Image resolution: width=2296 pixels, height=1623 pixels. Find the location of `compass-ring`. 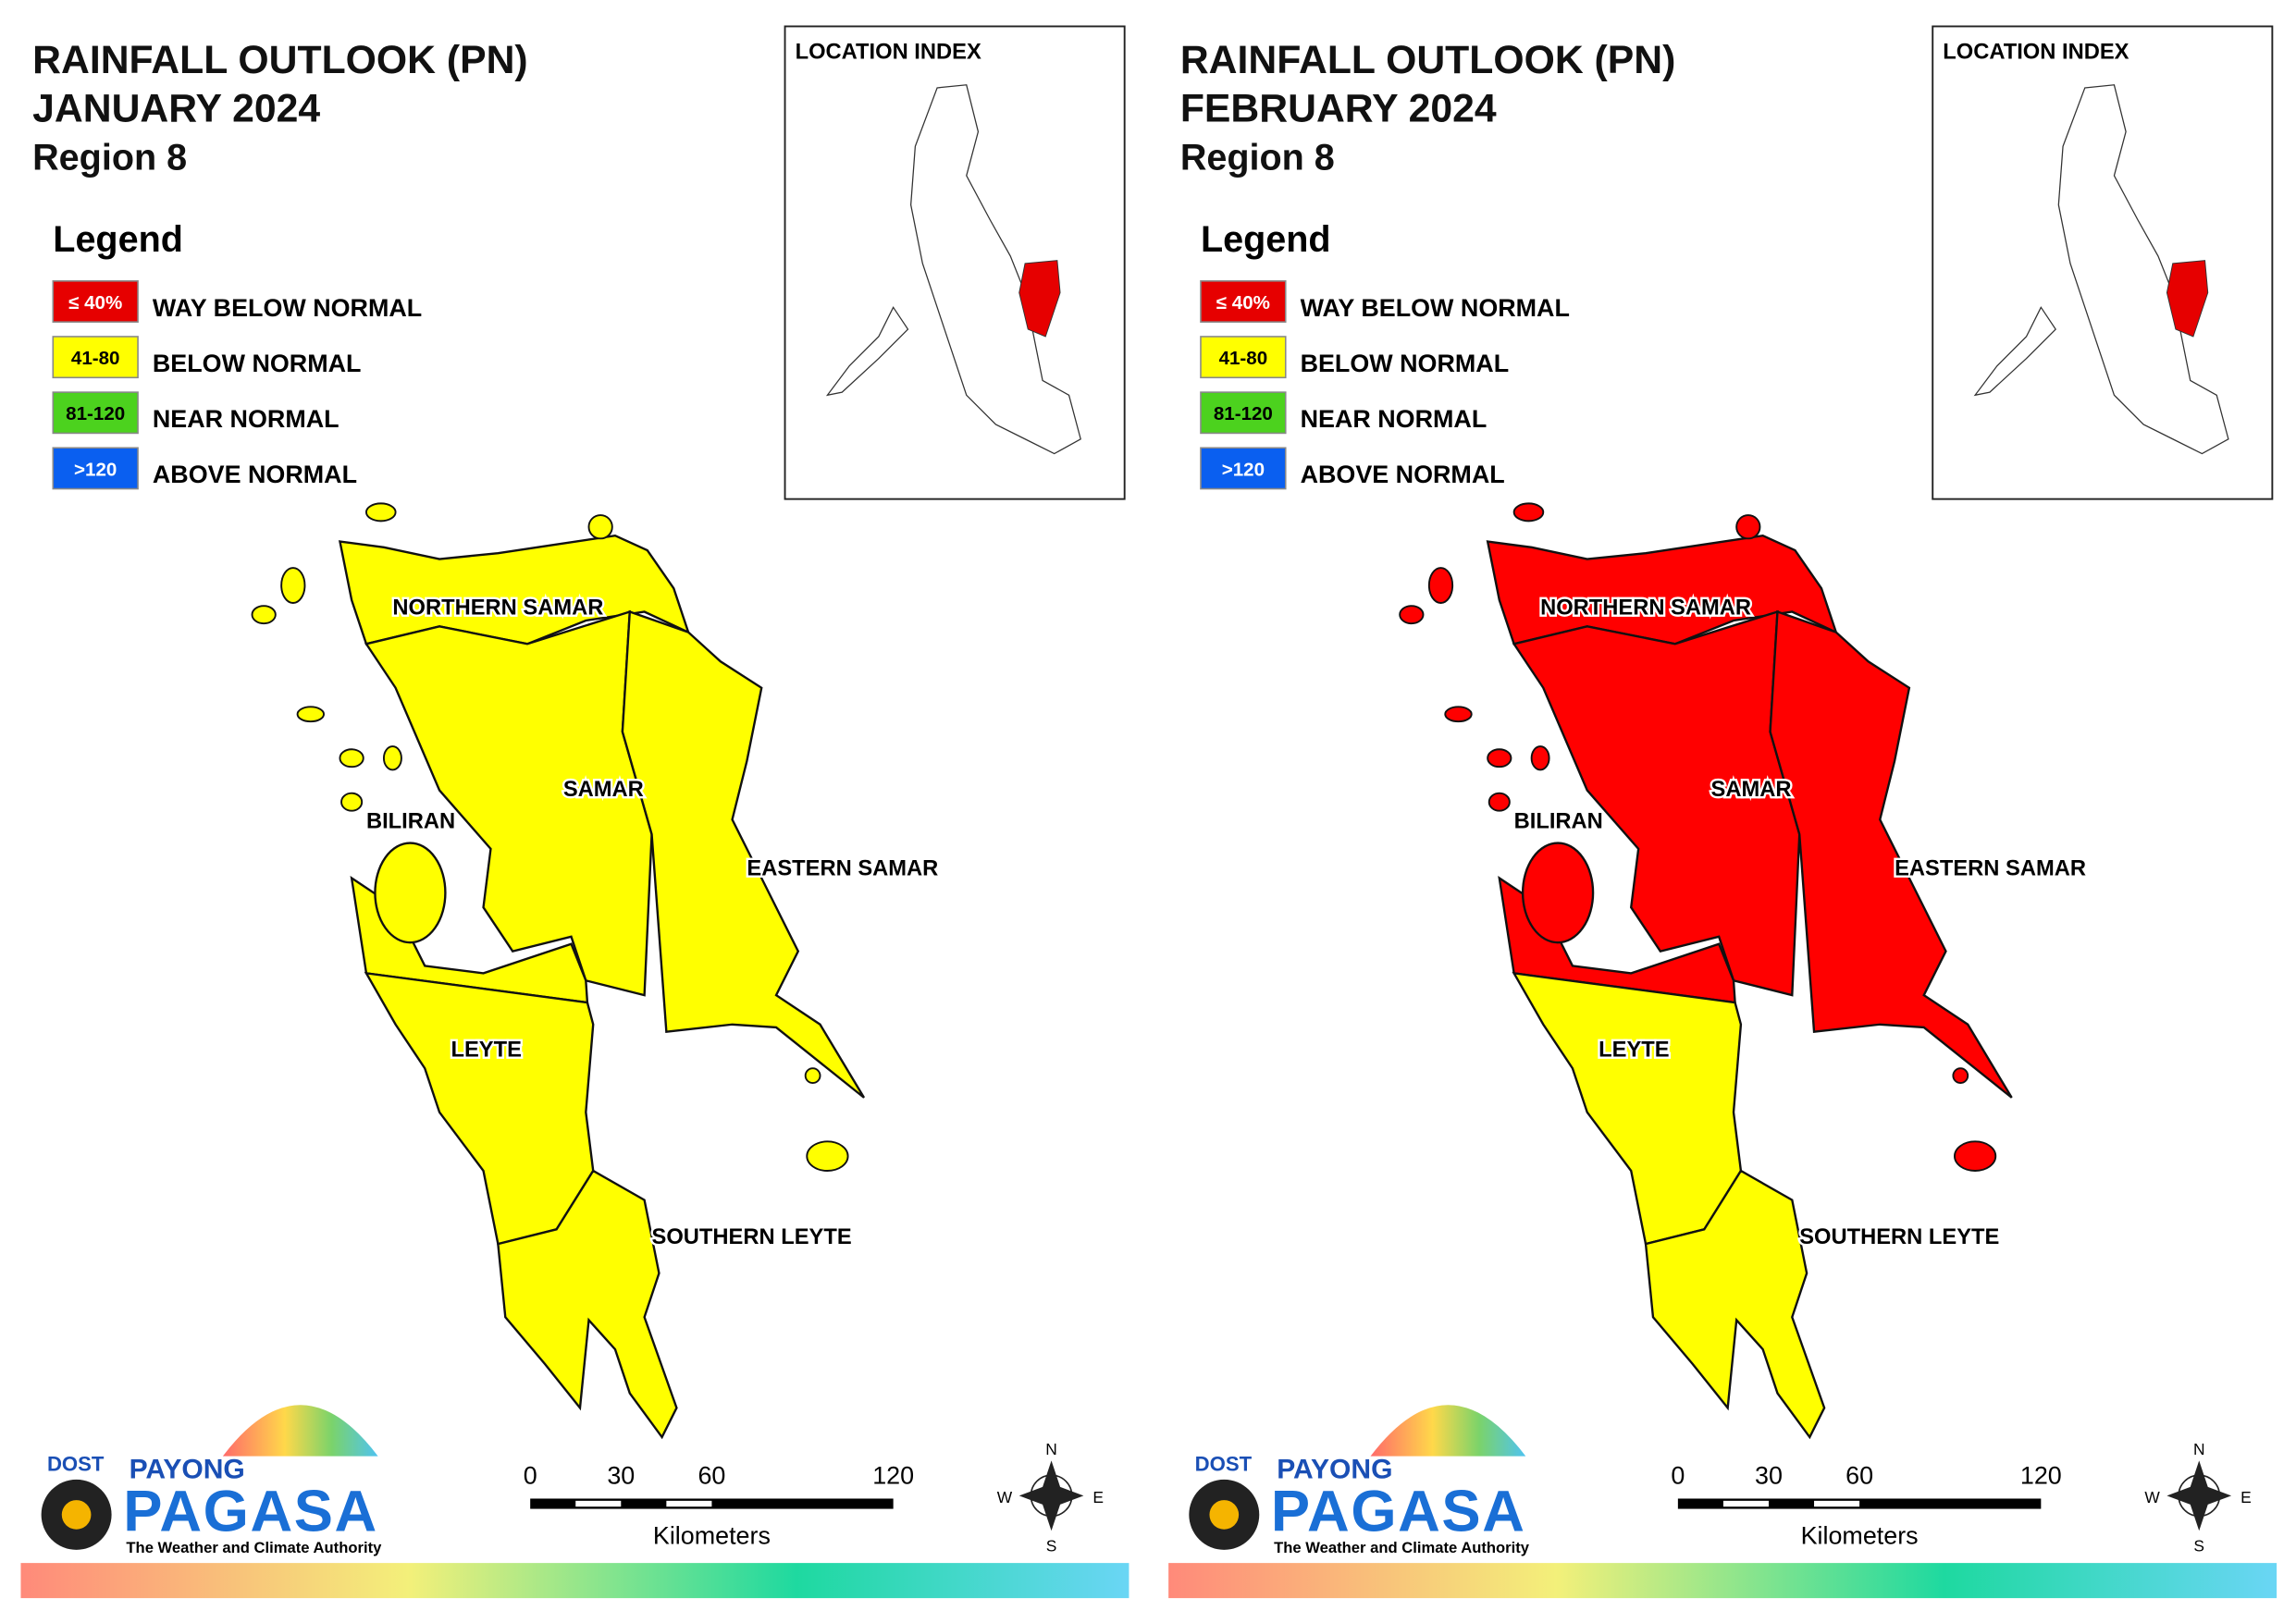

compass-ring is located at coordinates (1051, 1496).